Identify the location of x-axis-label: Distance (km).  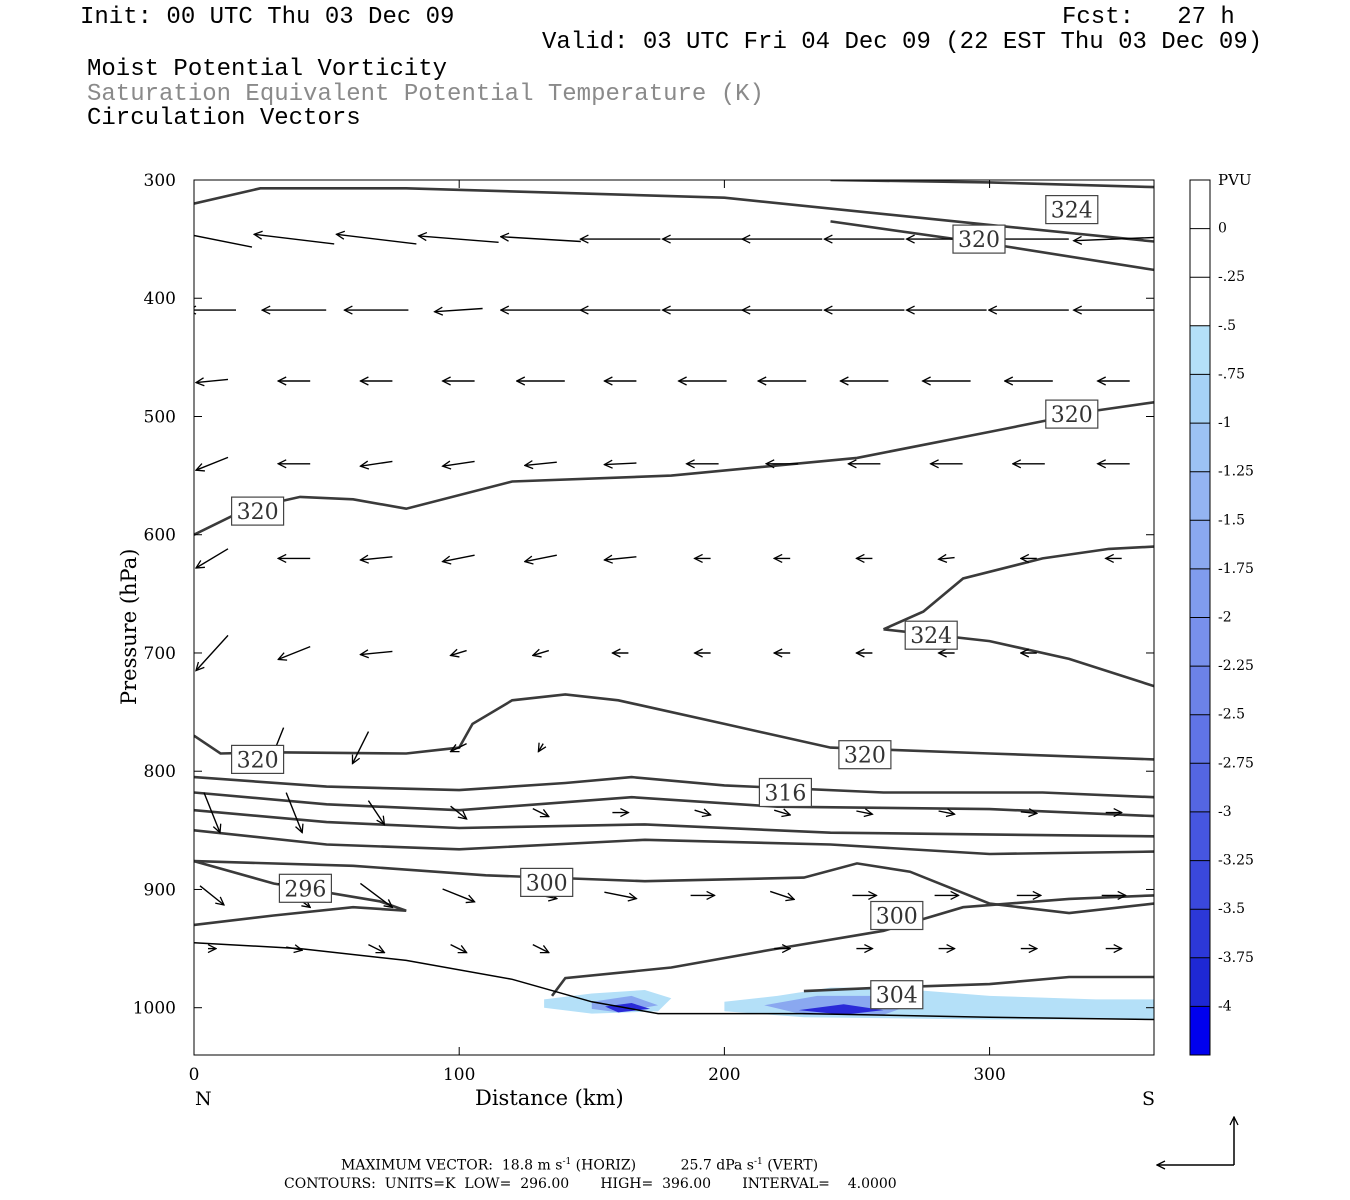
(549, 1098).